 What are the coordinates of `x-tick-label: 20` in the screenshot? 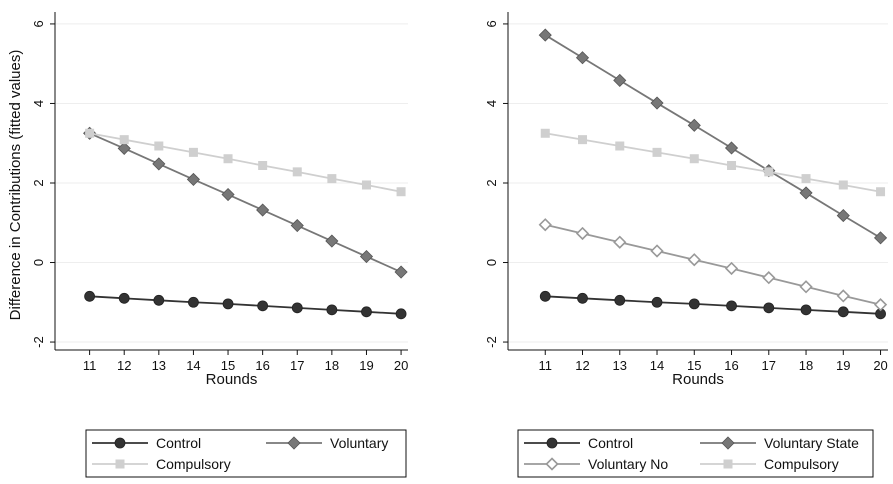 It's located at (401, 365).